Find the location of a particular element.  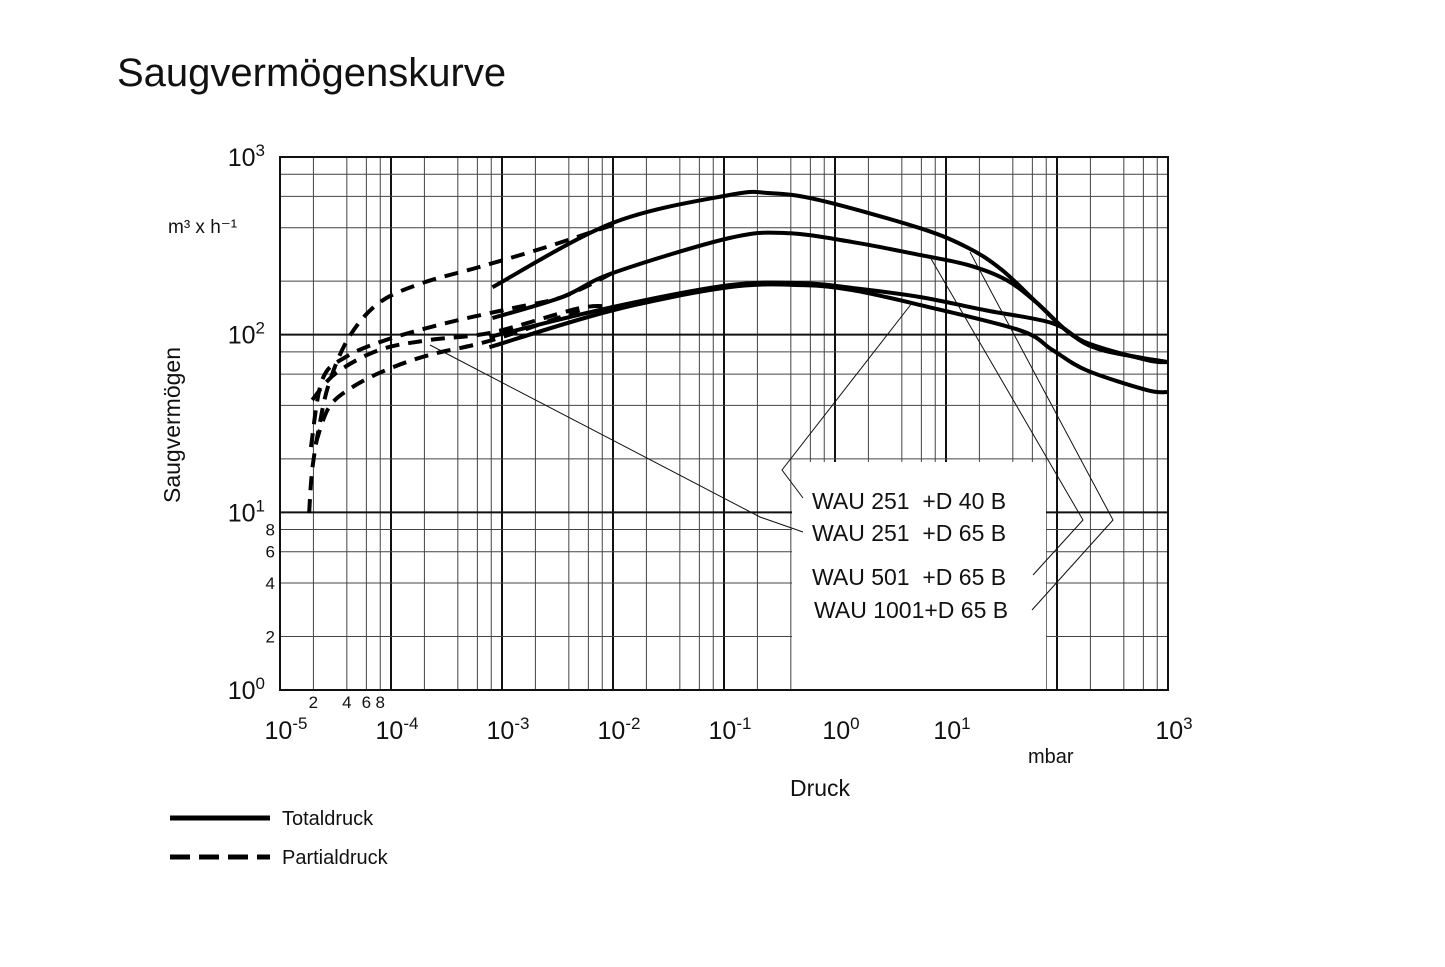

tick-exponent: -1 is located at coordinates (743, 723).